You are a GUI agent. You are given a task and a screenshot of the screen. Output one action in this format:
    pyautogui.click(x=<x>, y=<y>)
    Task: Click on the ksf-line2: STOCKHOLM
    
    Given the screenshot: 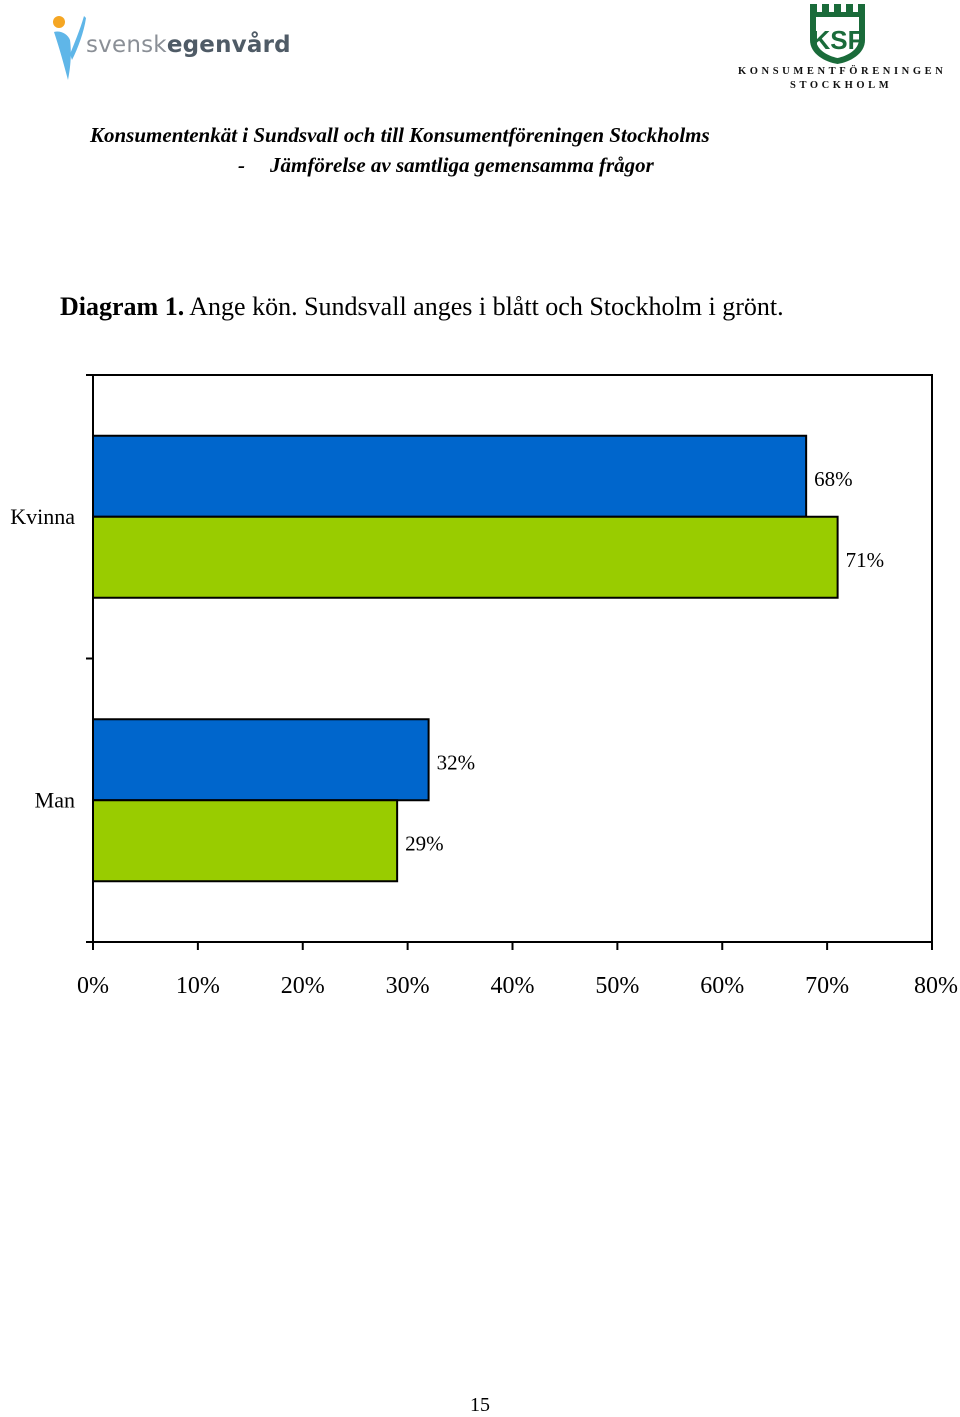 What is the action you would take?
    pyautogui.click(x=841, y=85)
    